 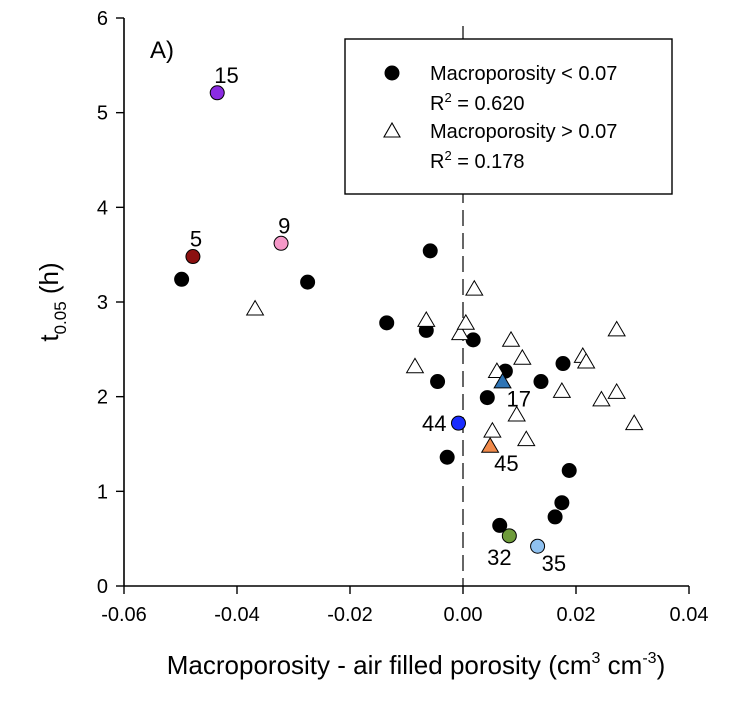 What do you see at coordinates (102, 303) in the screenshot?
I see `y-tick-label: 3` at bounding box center [102, 303].